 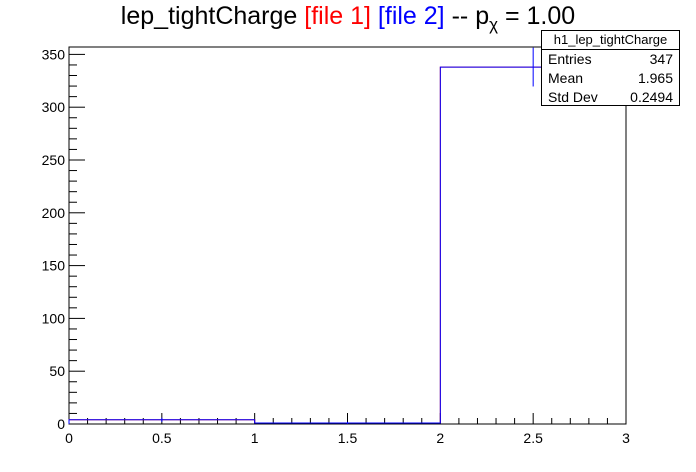 I want to click on x-tick-label: 3, so click(x=626, y=438).